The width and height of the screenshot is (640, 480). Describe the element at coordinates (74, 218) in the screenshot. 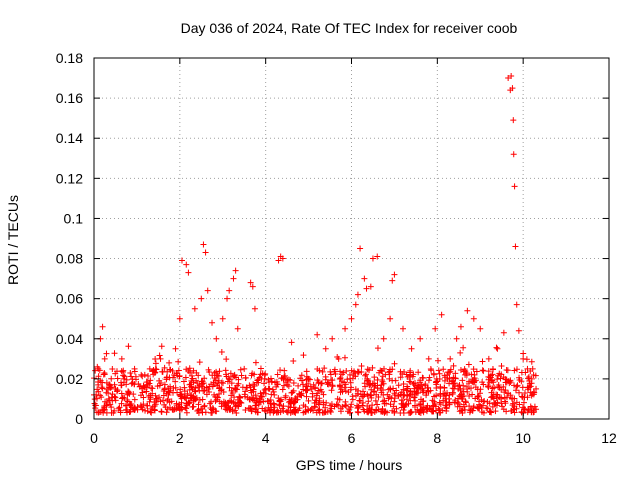

I see `y-tick-label: 0.1` at that location.